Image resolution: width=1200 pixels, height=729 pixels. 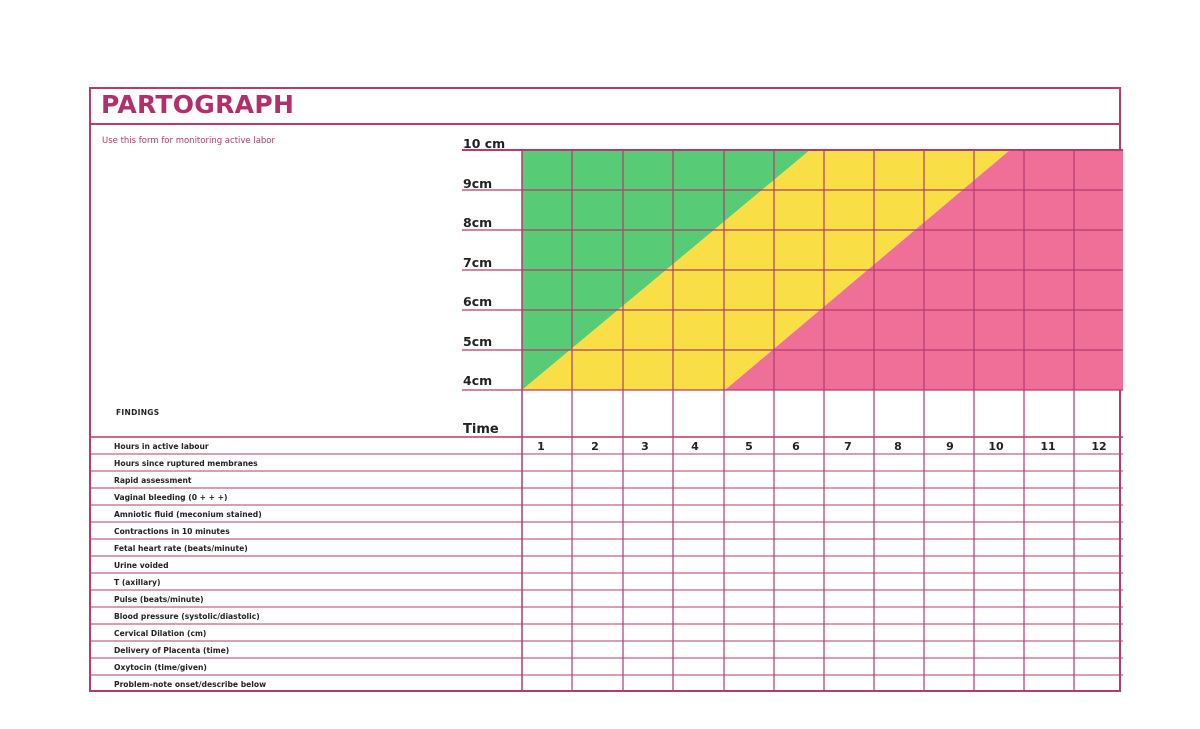 What do you see at coordinates (695, 446) in the screenshot?
I see `hour-4: 4` at bounding box center [695, 446].